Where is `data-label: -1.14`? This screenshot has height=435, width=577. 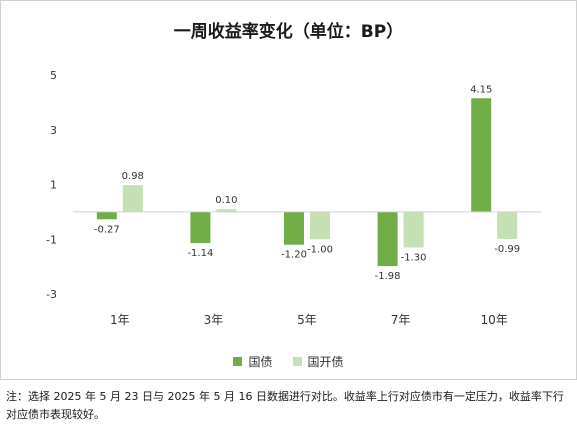 data-label: -1.14 is located at coordinates (200, 253).